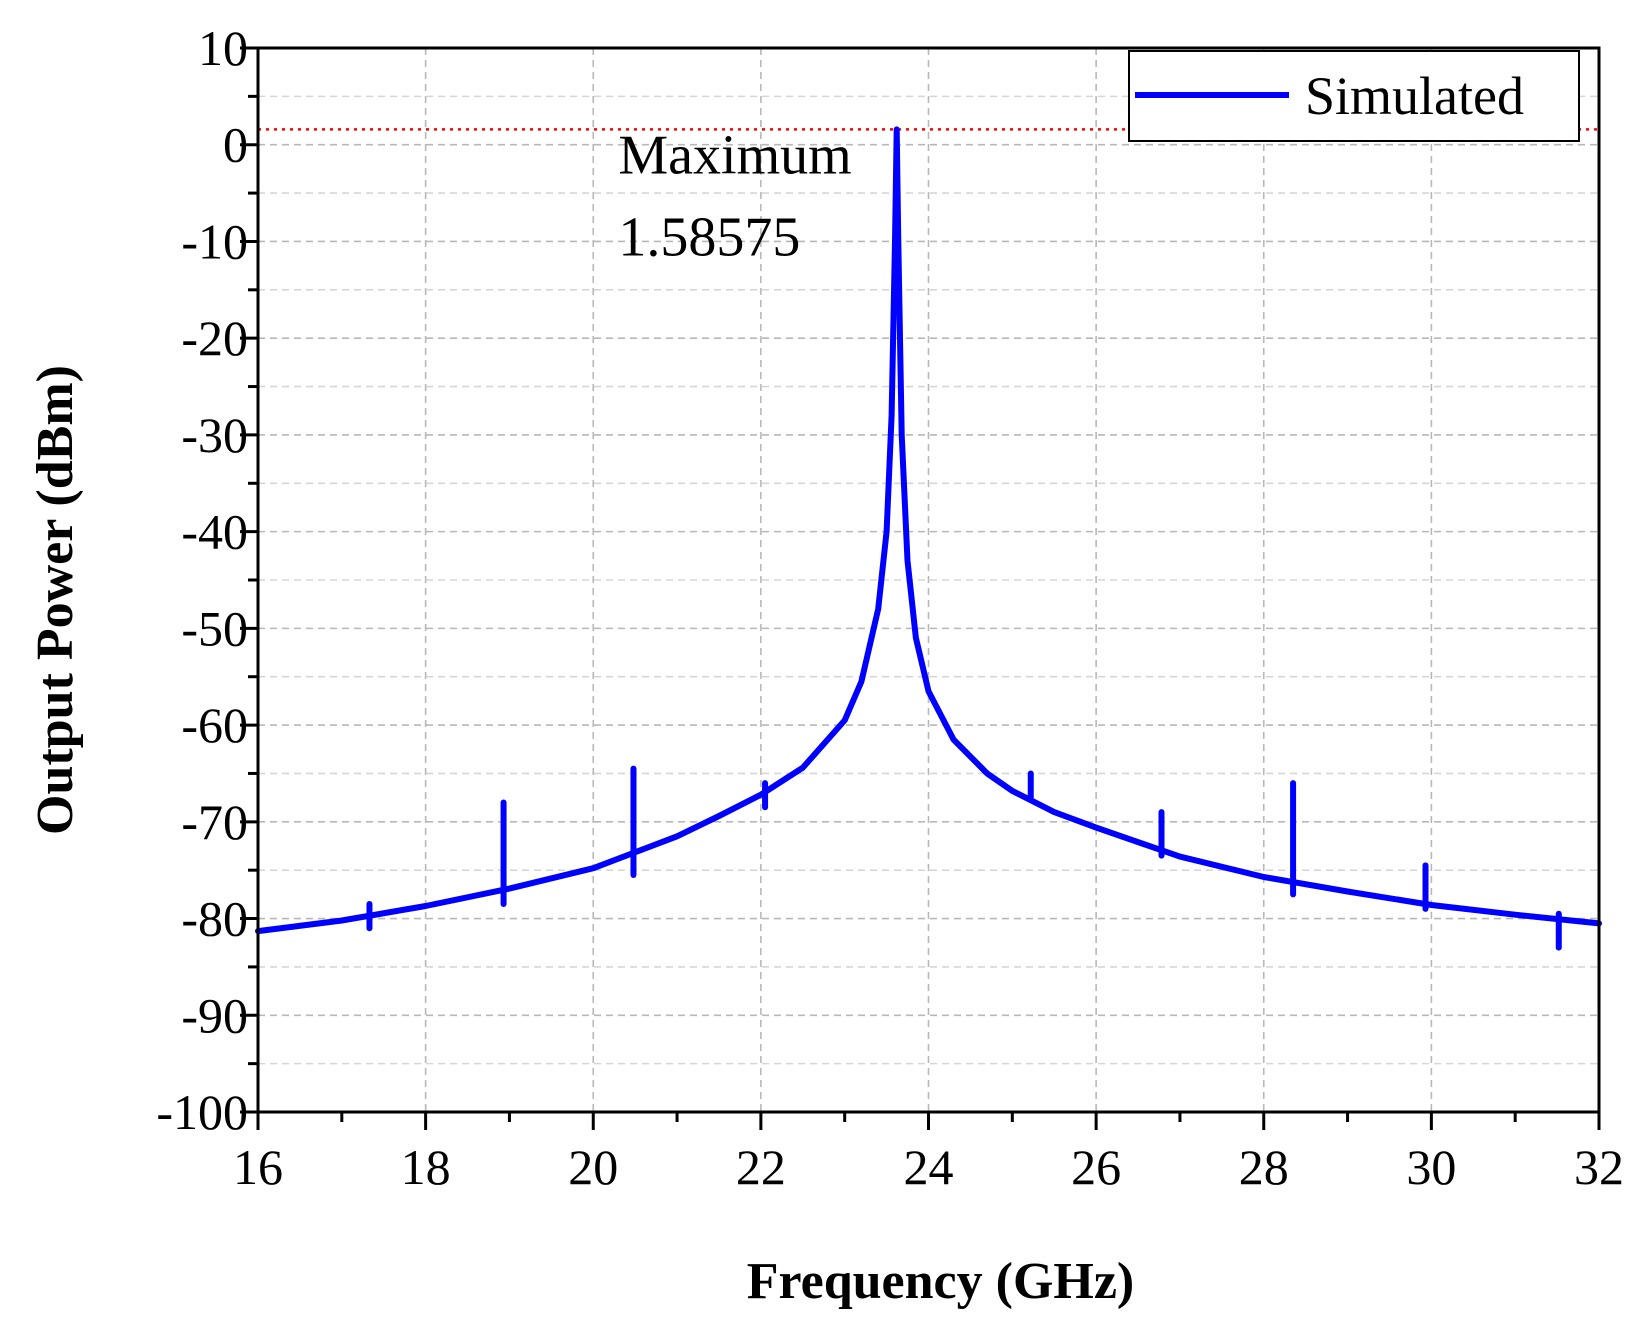 This screenshot has height=1329, width=1636. Describe the element at coordinates (258, 1167) in the screenshot. I see `x-tick-label: 16` at that location.